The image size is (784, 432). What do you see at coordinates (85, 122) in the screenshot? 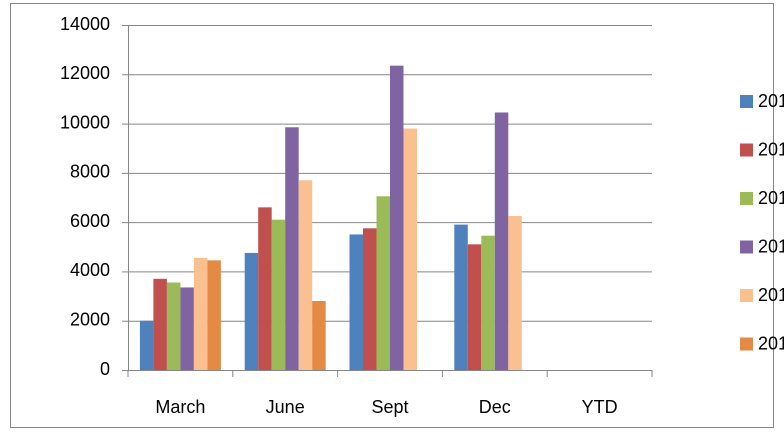
I see `y-tick-label: 10000` at bounding box center [85, 122].